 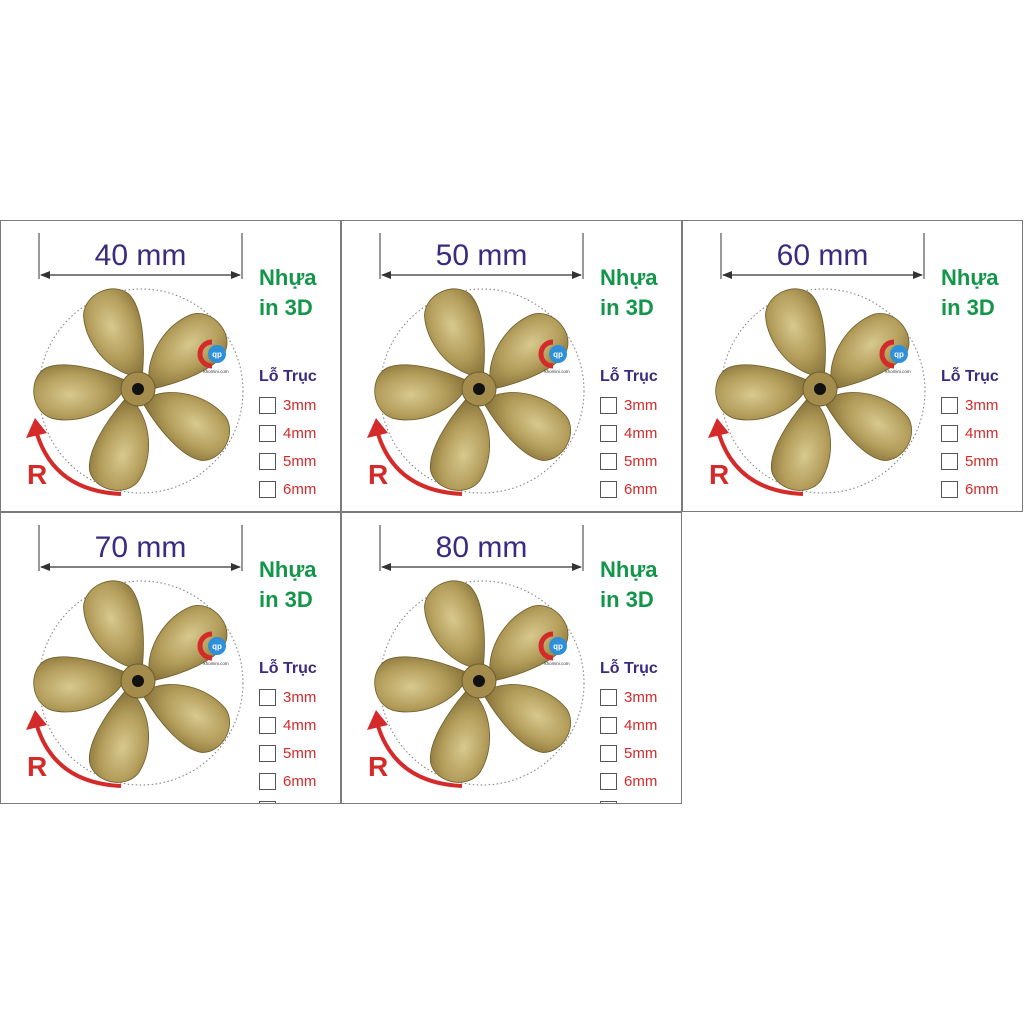 What do you see at coordinates (140, 255) in the screenshot?
I see `dimension-label: 40 mm` at bounding box center [140, 255].